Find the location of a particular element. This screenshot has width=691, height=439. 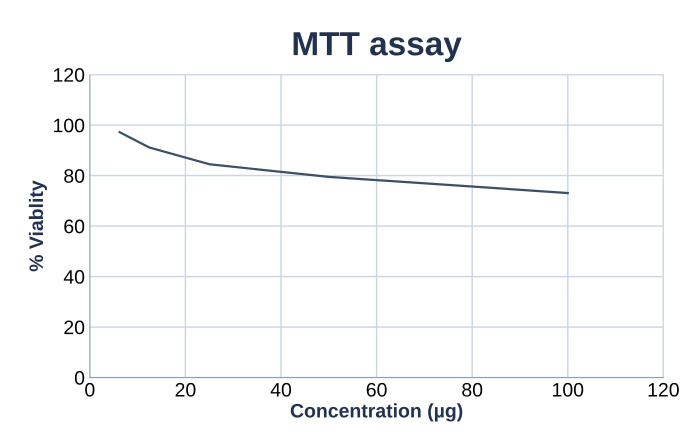

y-tick-label: 60 is located at coordinates (74, 227).